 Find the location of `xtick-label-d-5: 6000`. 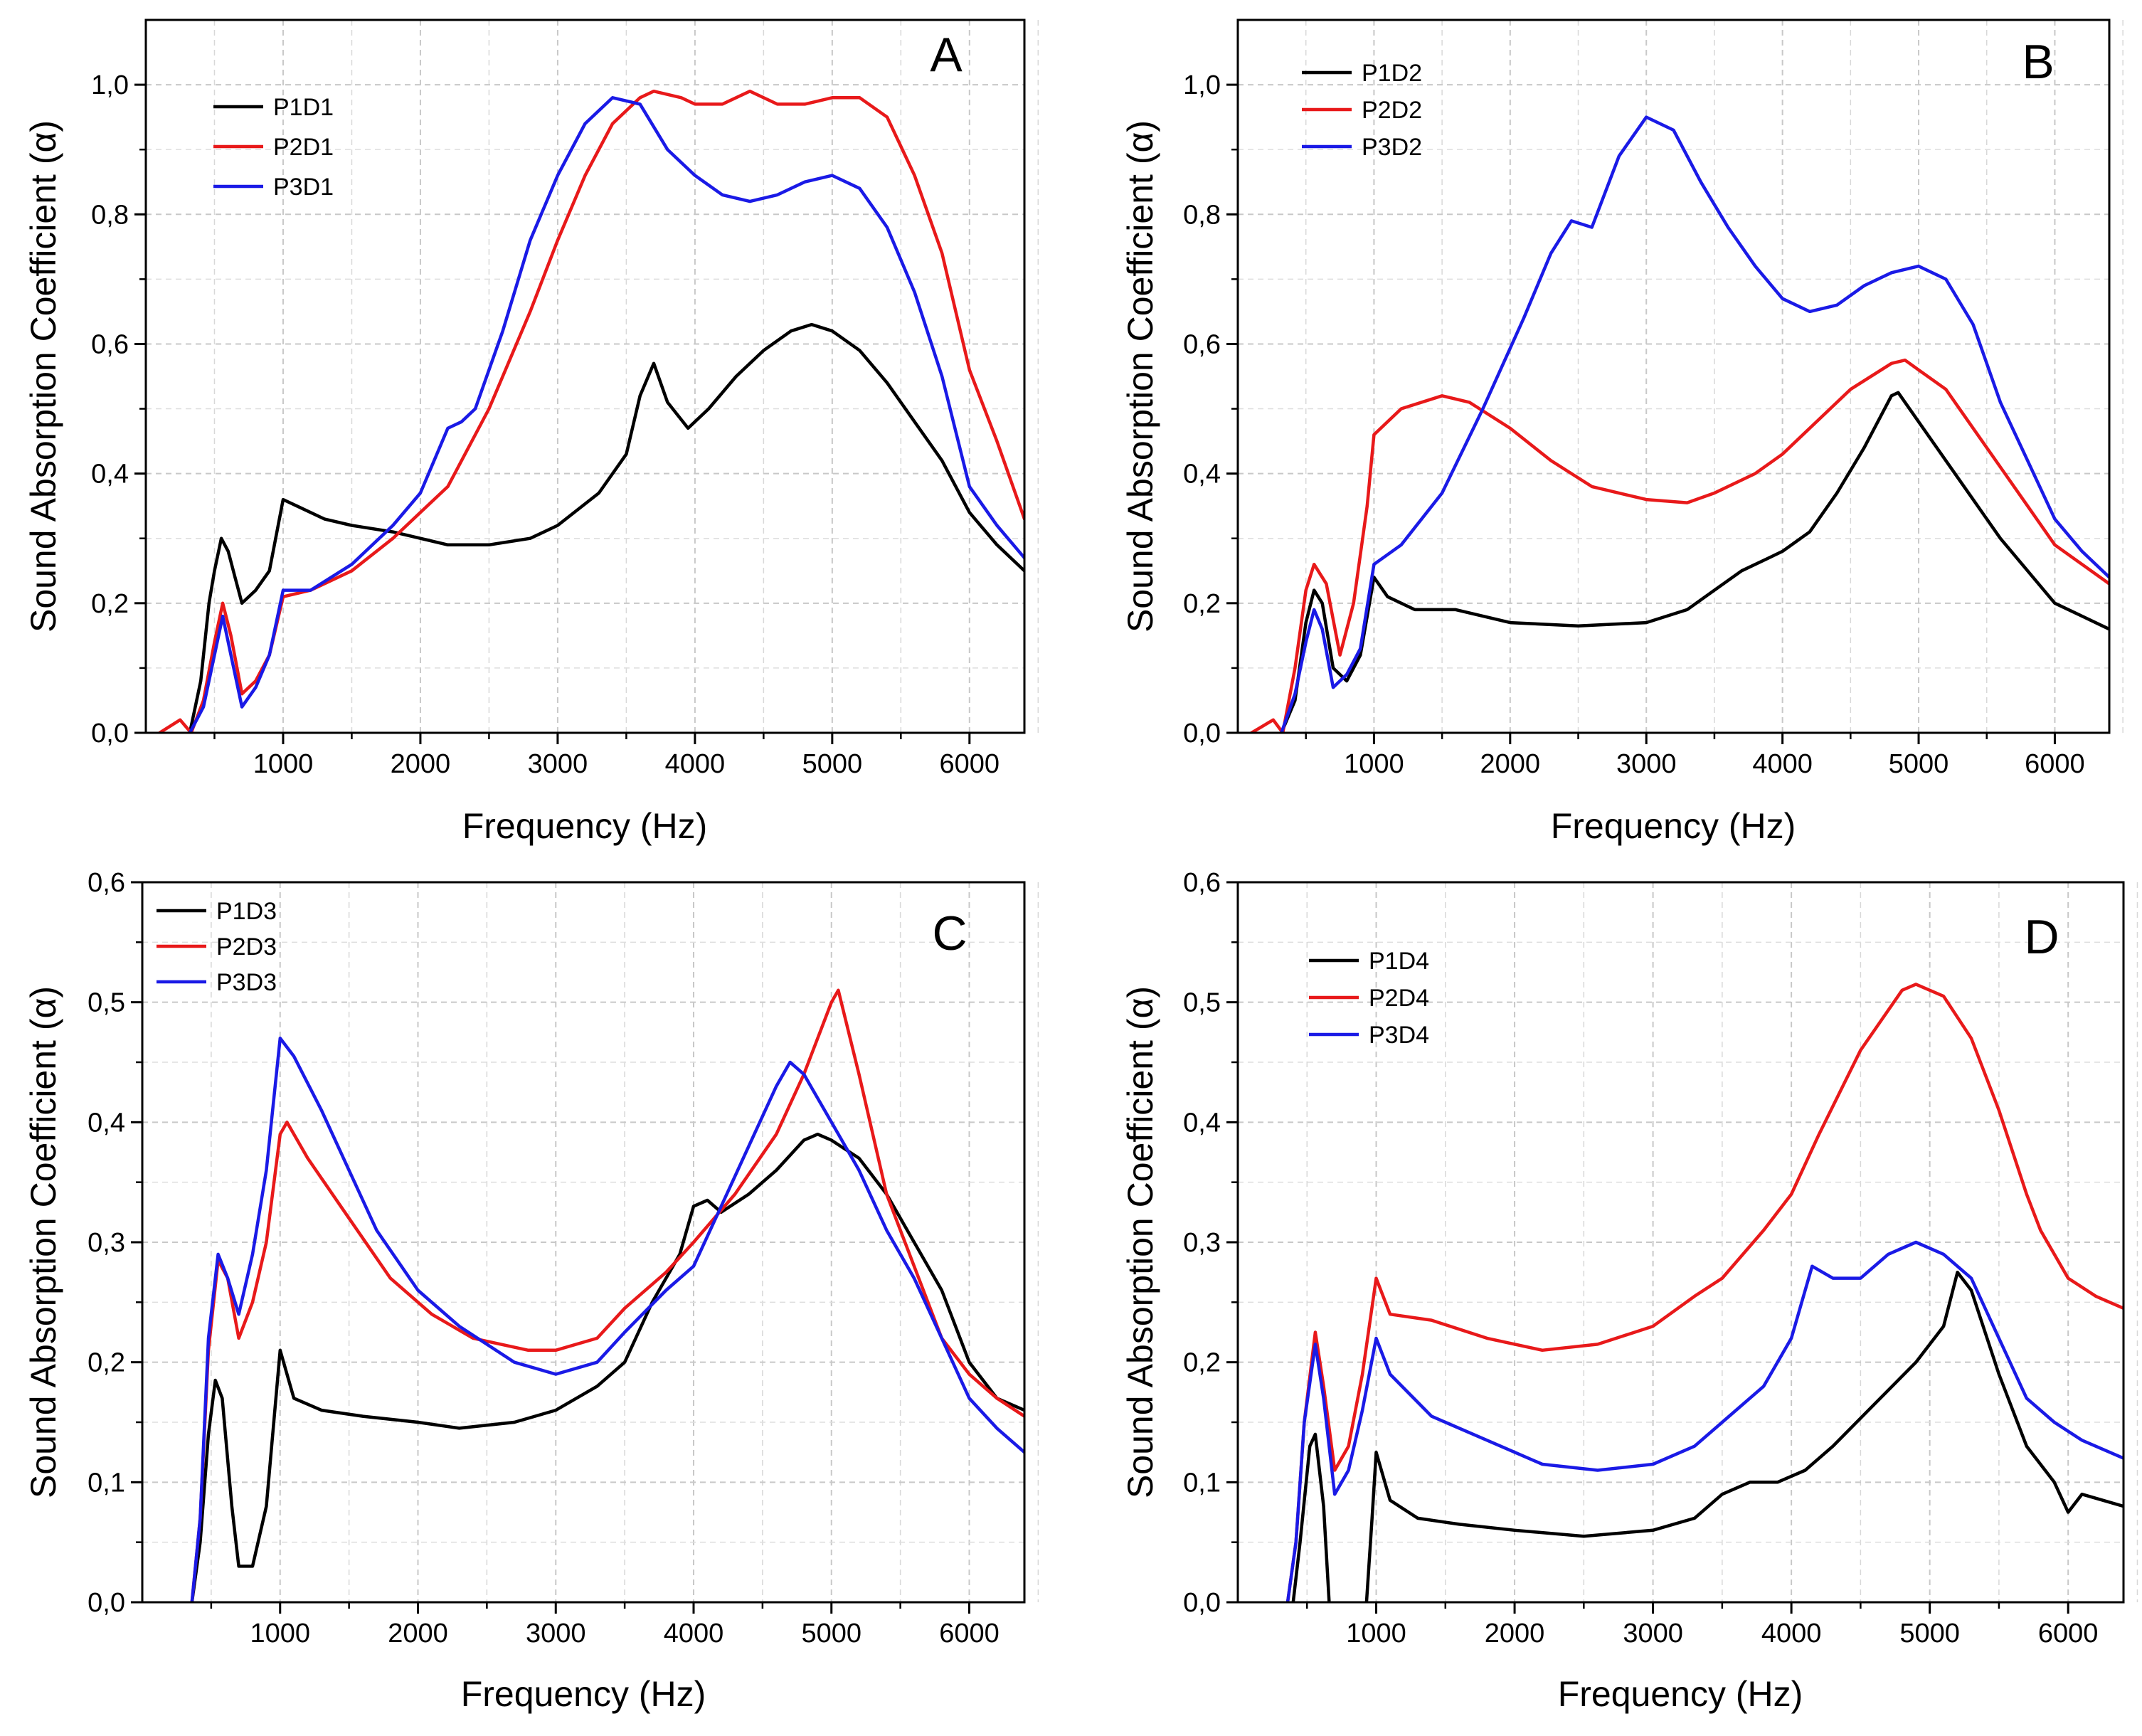

xtick-label-d-5: 6000 is located at coordinates (2068, 1633).